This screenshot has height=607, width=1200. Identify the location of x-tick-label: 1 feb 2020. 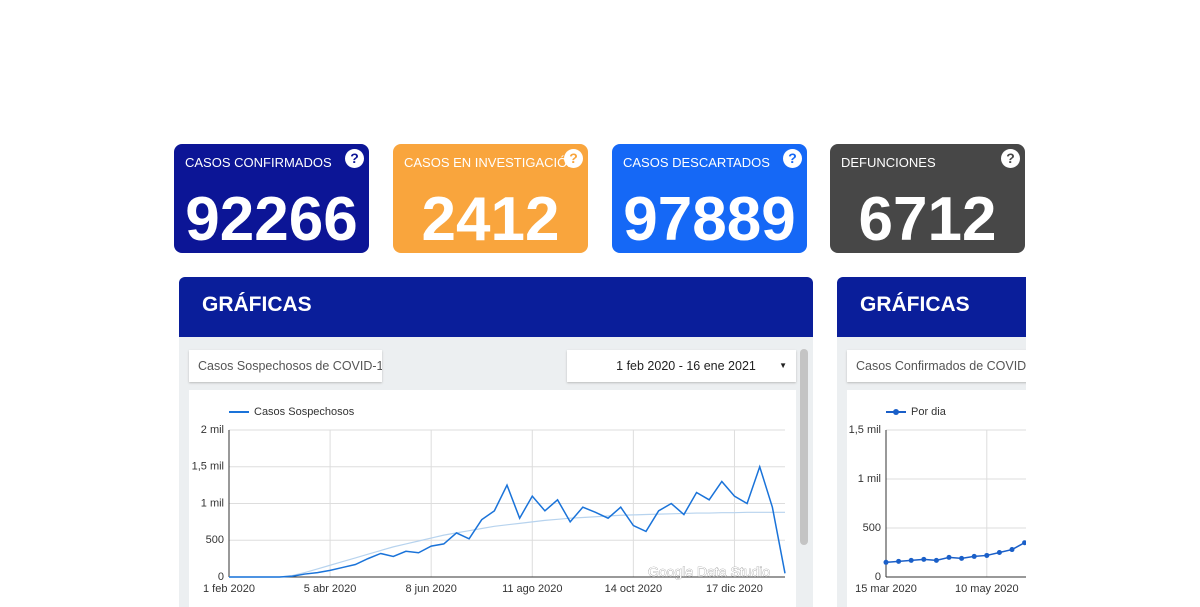
(229, 589).